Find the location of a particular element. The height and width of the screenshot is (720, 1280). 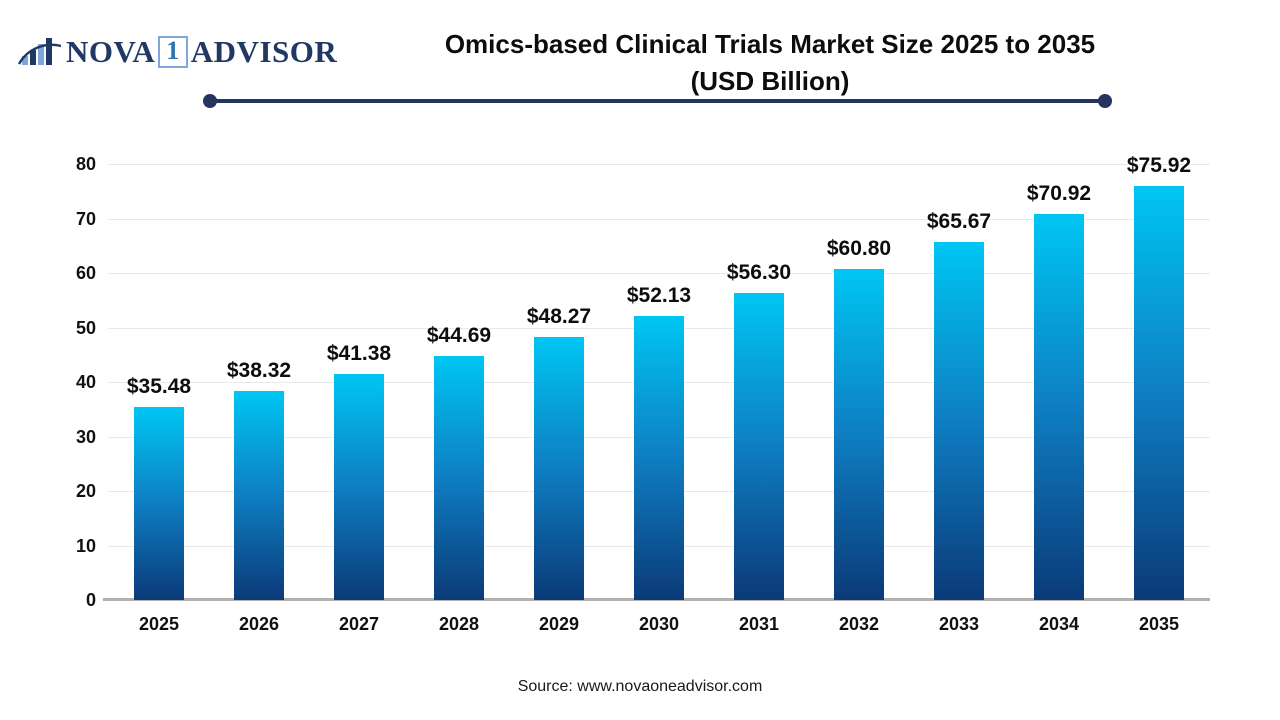

bar-2031 is located at coordinates (759, 446).